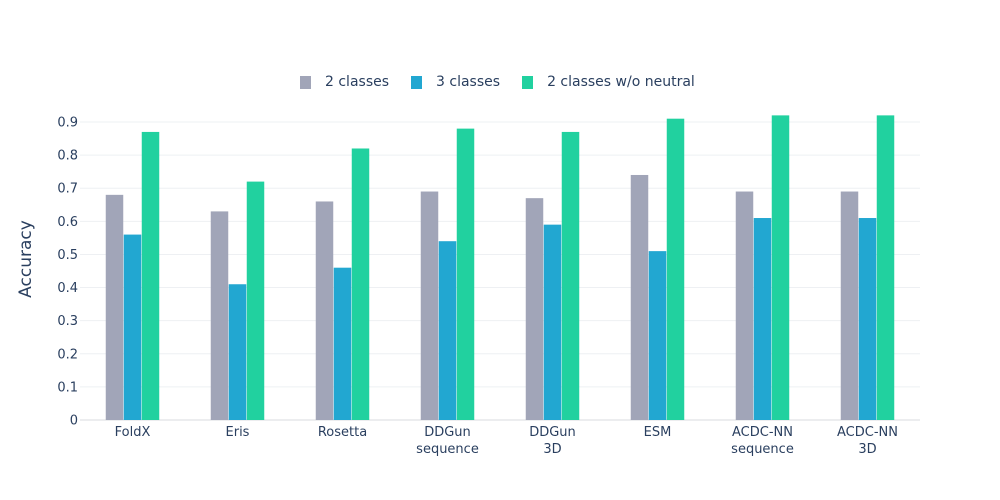 The width and height of the screenshot is (1000, 500). Describe the element at coordinates (67, 354) in the screenshot. I see `y-tick-label: 0.2` at that location.